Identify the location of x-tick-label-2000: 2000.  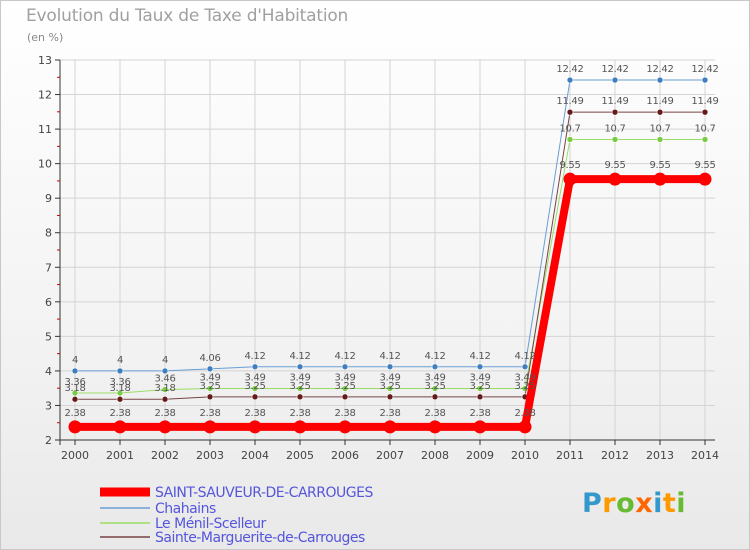
(75, 455).